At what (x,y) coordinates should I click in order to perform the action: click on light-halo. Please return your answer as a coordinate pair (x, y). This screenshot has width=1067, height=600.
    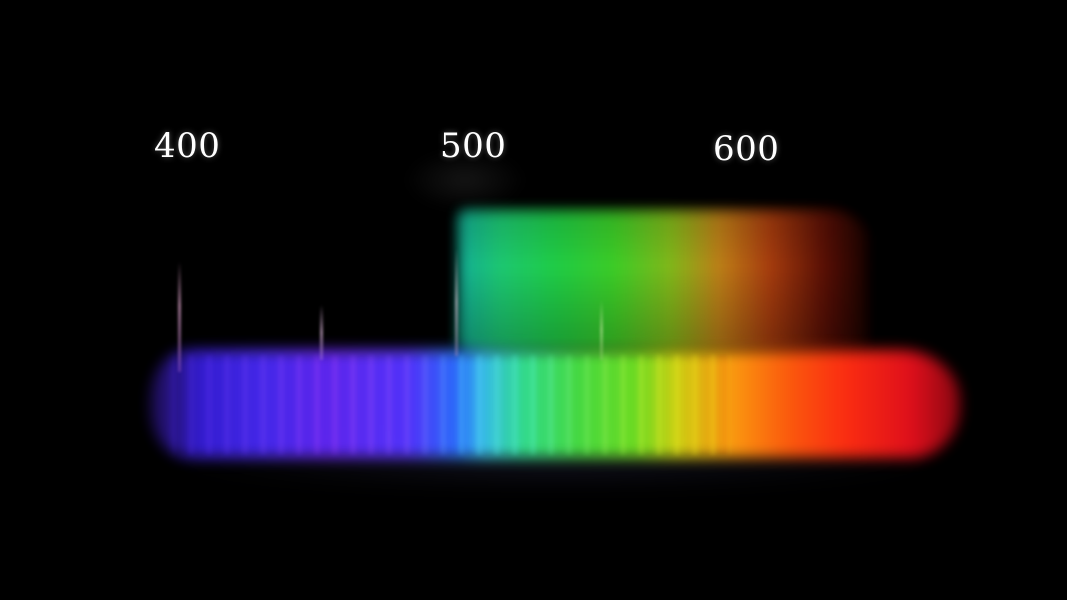
    Looking at the image, I should click on (465, 180).